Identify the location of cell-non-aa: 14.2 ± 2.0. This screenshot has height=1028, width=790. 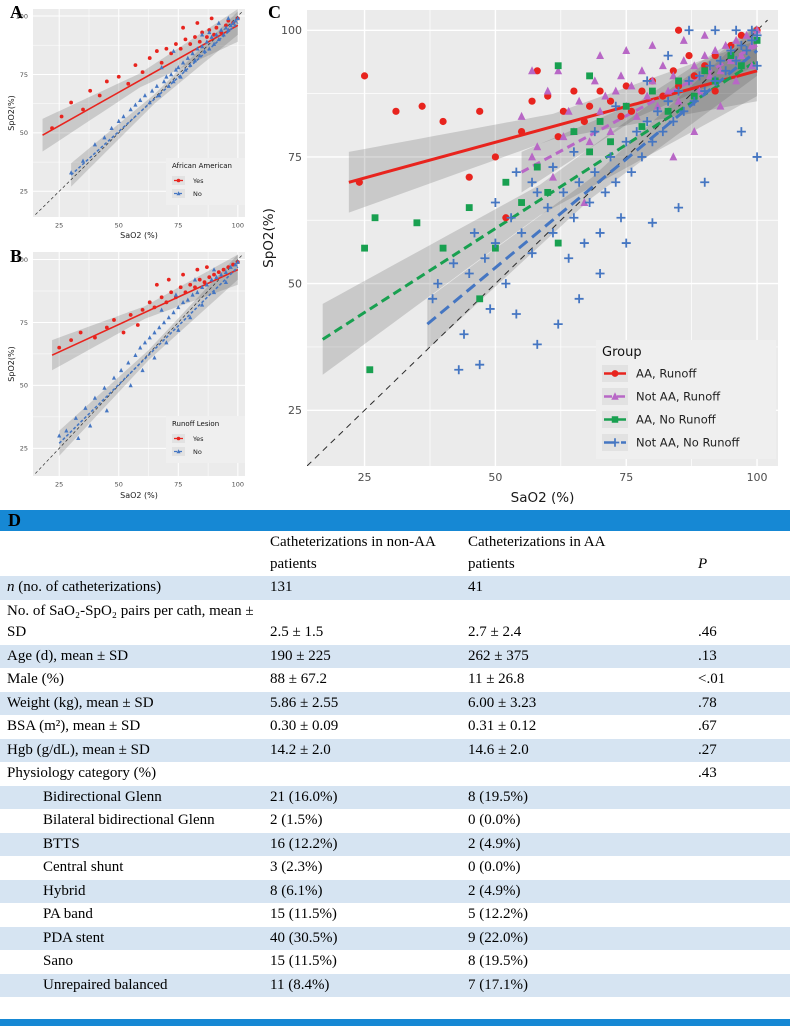
(300, 749).